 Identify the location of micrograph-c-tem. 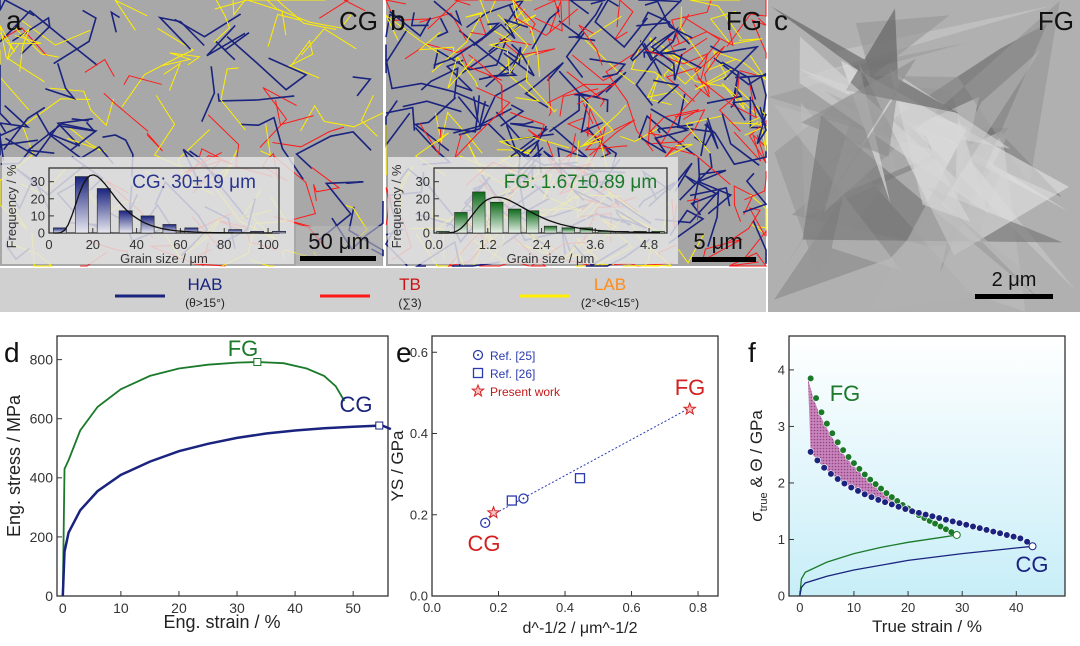
(924, 156).